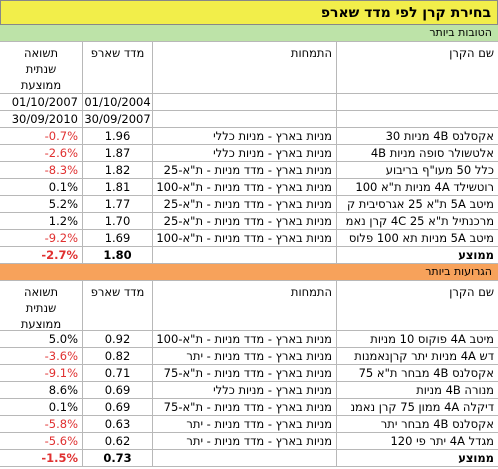 This screenshot has width=498, height=469. What do you see at coordinates (63, 339) in the screenshot?
I see `cell-return: 5.0%` at bounding box center [63, 339].